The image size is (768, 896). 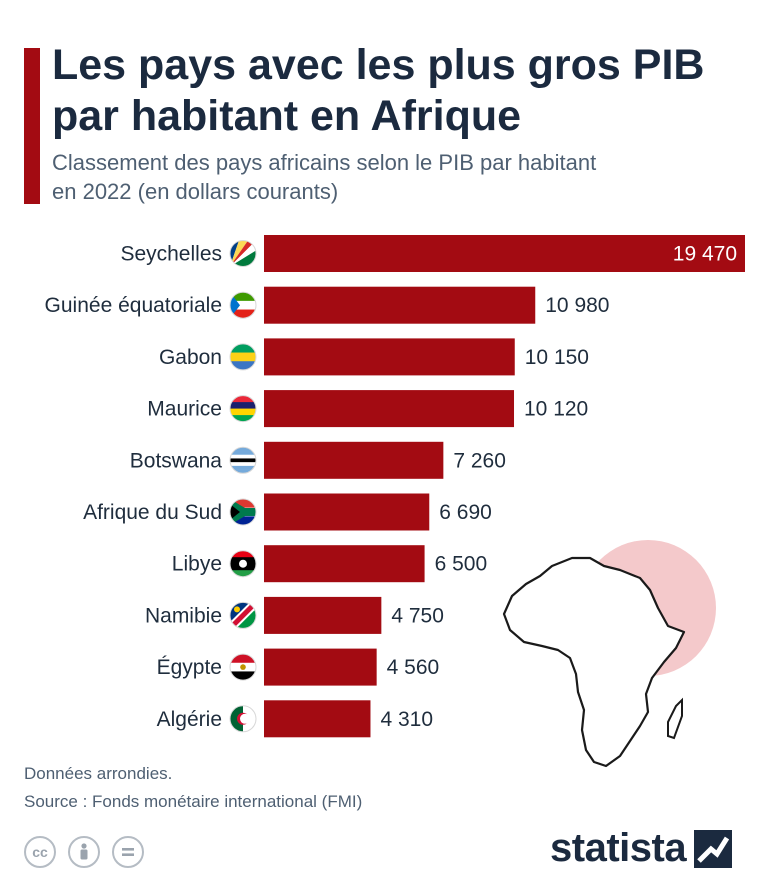 What do you see at coordinates (189, 719) in the screenshot?
I see `category-label: Algérie` at bounding box center [189, 719].